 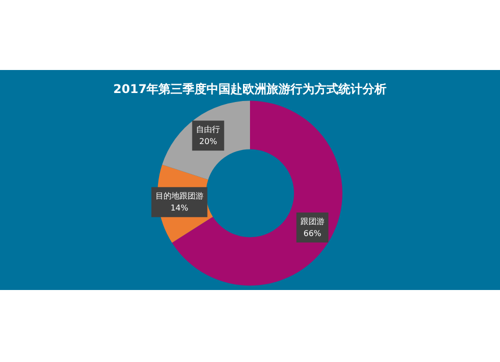 What do you see at coordinates (179, 196) in the screenshot?
I see `slice-label: 目的地跟团游` at bounding box center [179, 196].